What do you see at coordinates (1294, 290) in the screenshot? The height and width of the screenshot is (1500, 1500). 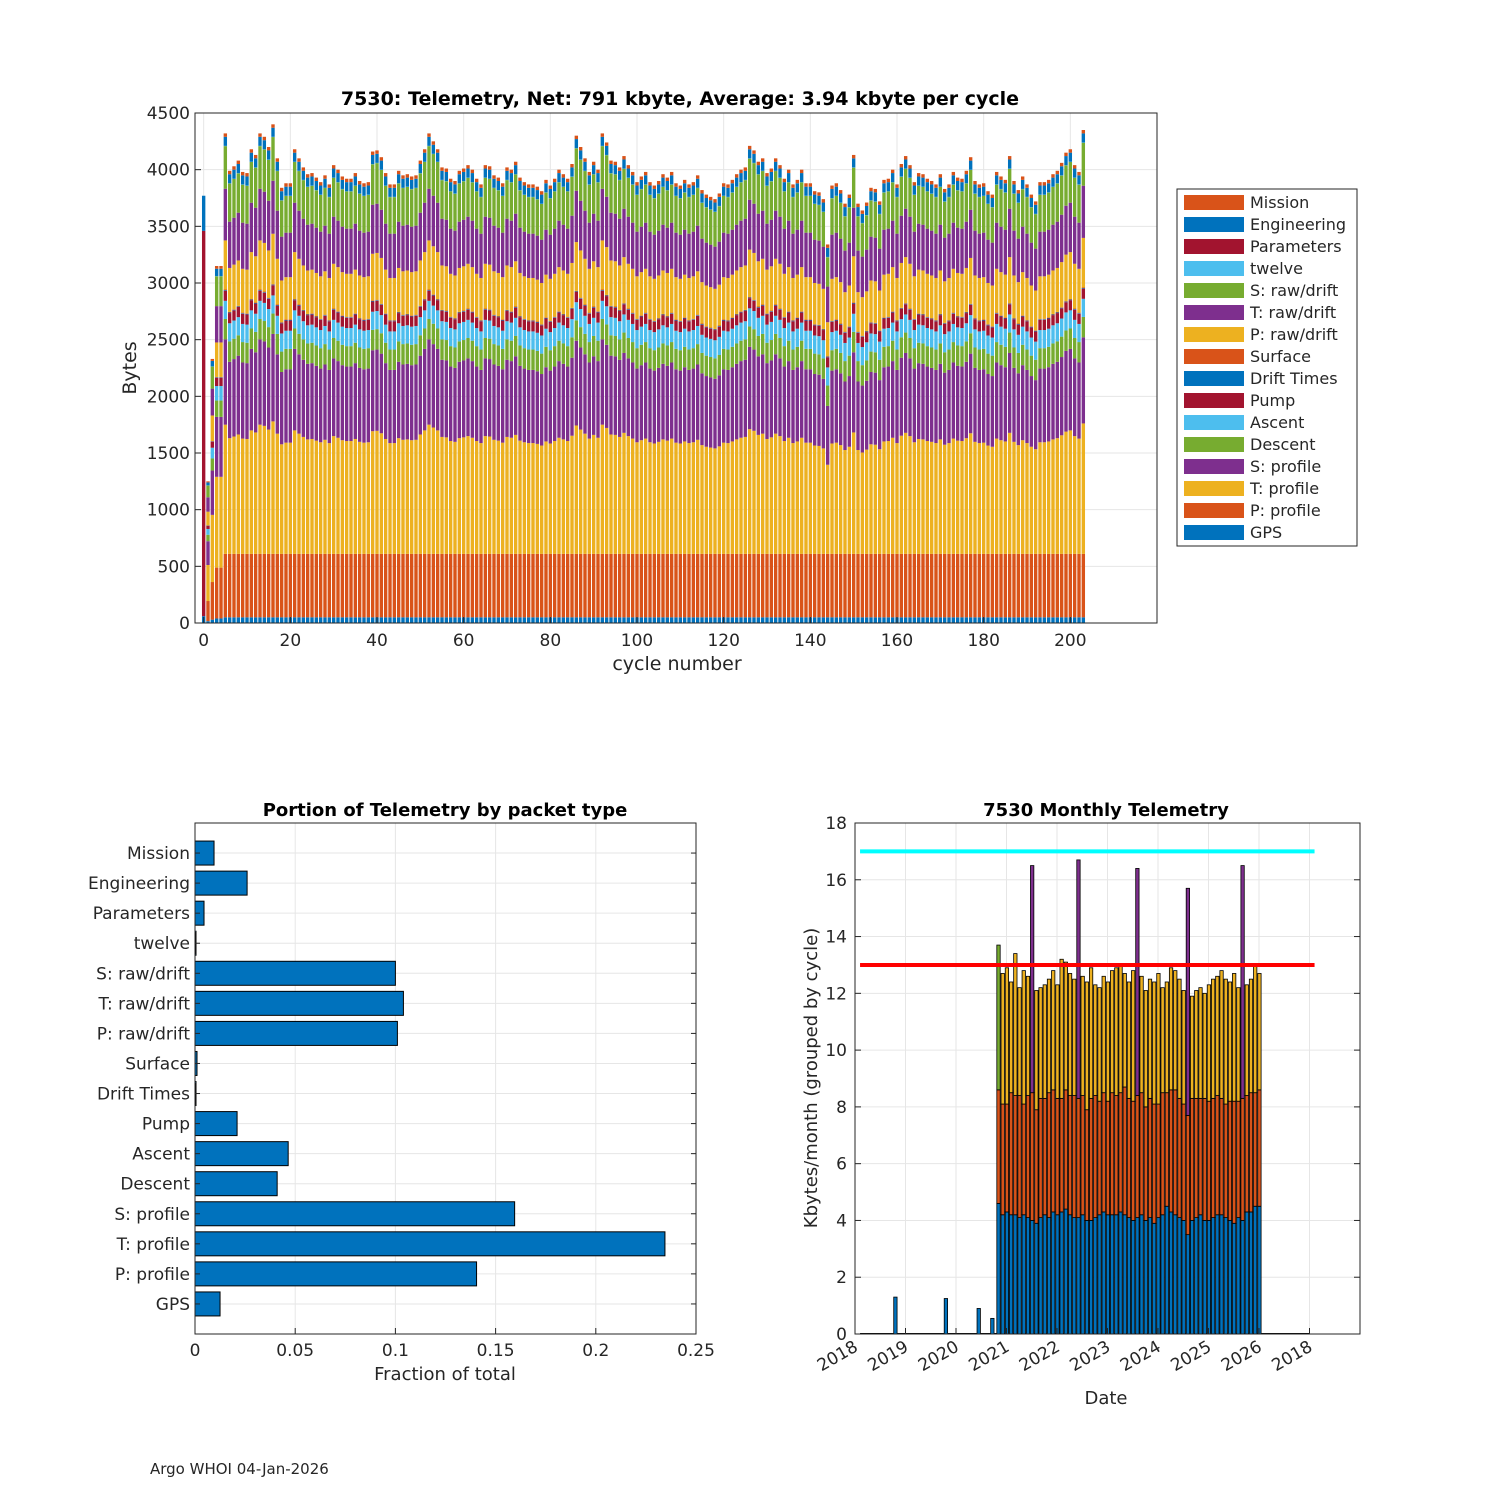 I see `legend-label: S: raw/drift` at bounding box center [1294, 290].